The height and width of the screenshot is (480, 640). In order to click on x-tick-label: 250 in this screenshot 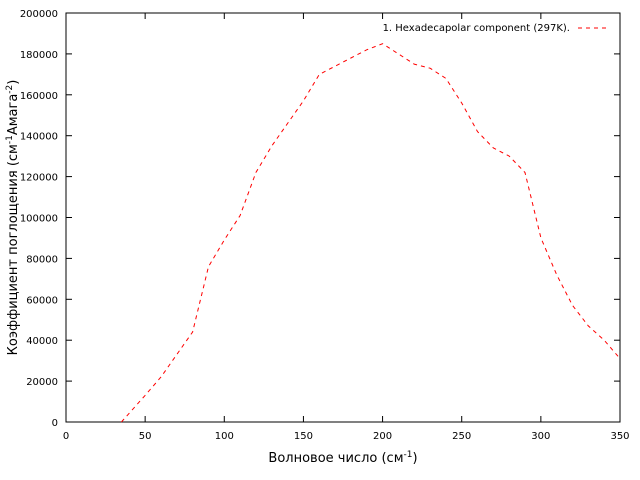, I will do `click(461, 436)`.